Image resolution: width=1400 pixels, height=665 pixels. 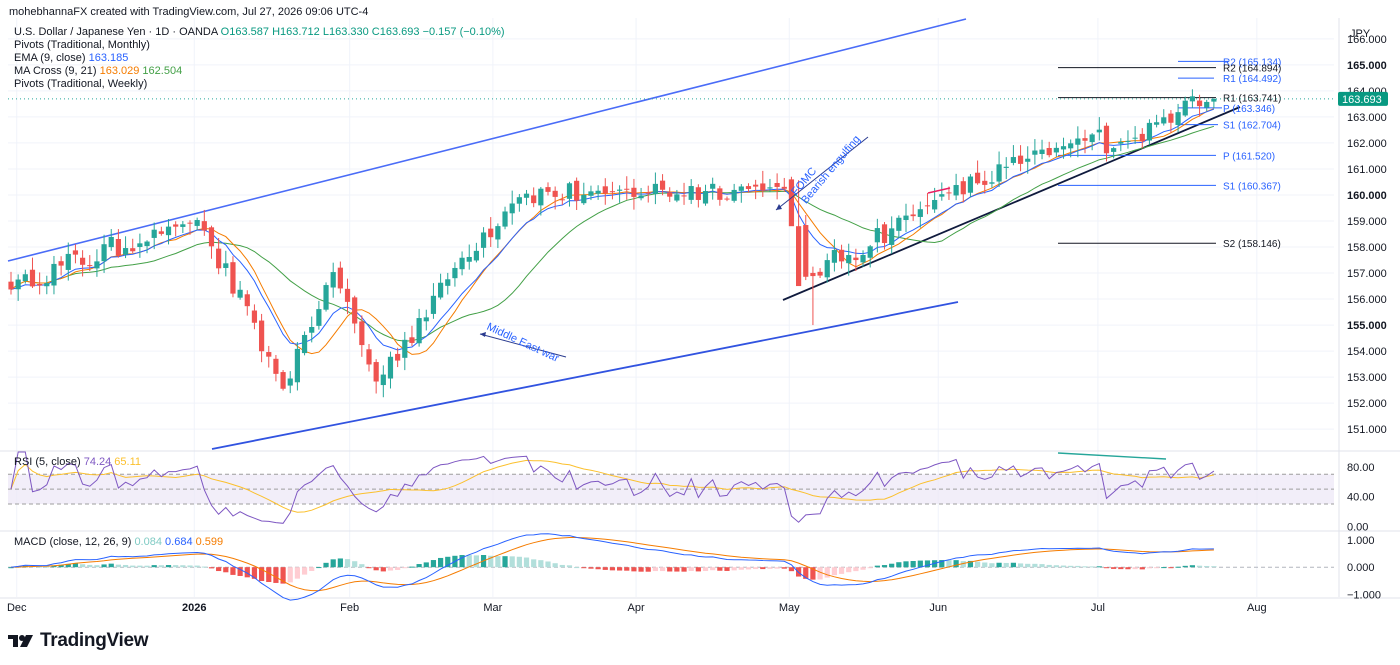 I want to click on rsi-line, so click(x=612, y=487).